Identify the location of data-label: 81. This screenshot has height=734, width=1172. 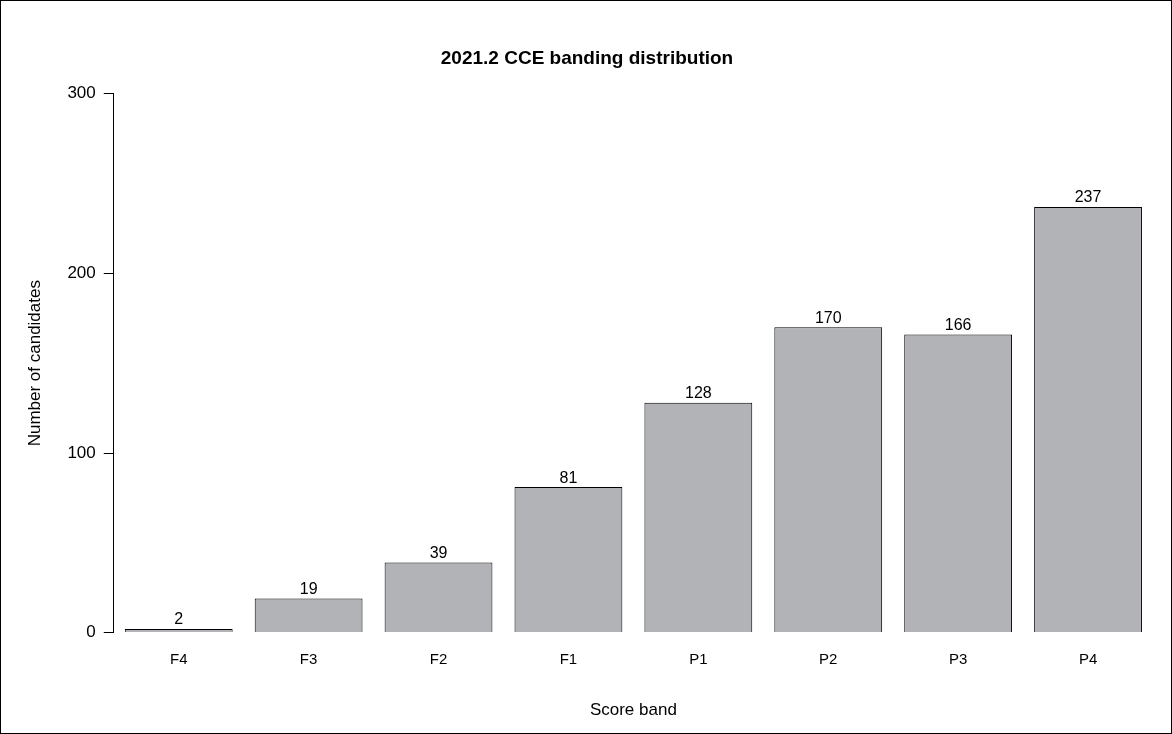
(568, 477).